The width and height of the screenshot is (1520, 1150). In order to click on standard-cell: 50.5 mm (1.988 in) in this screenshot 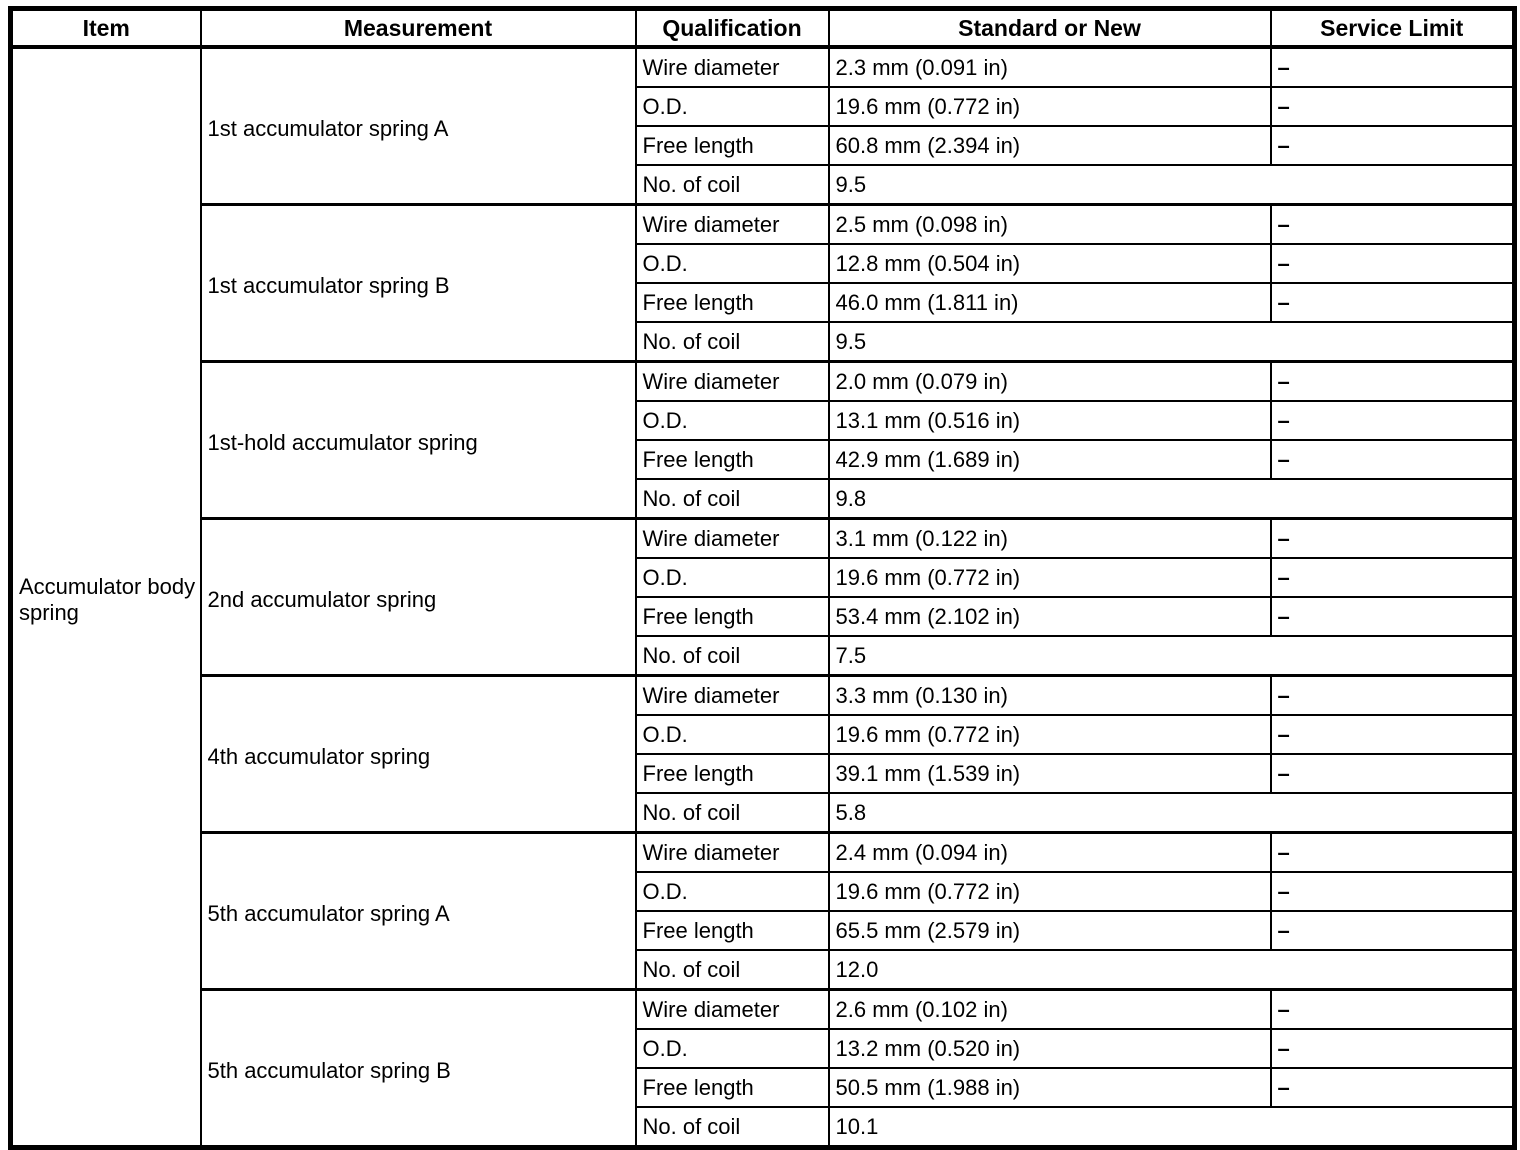, I will do `click(1049, 1087)`.